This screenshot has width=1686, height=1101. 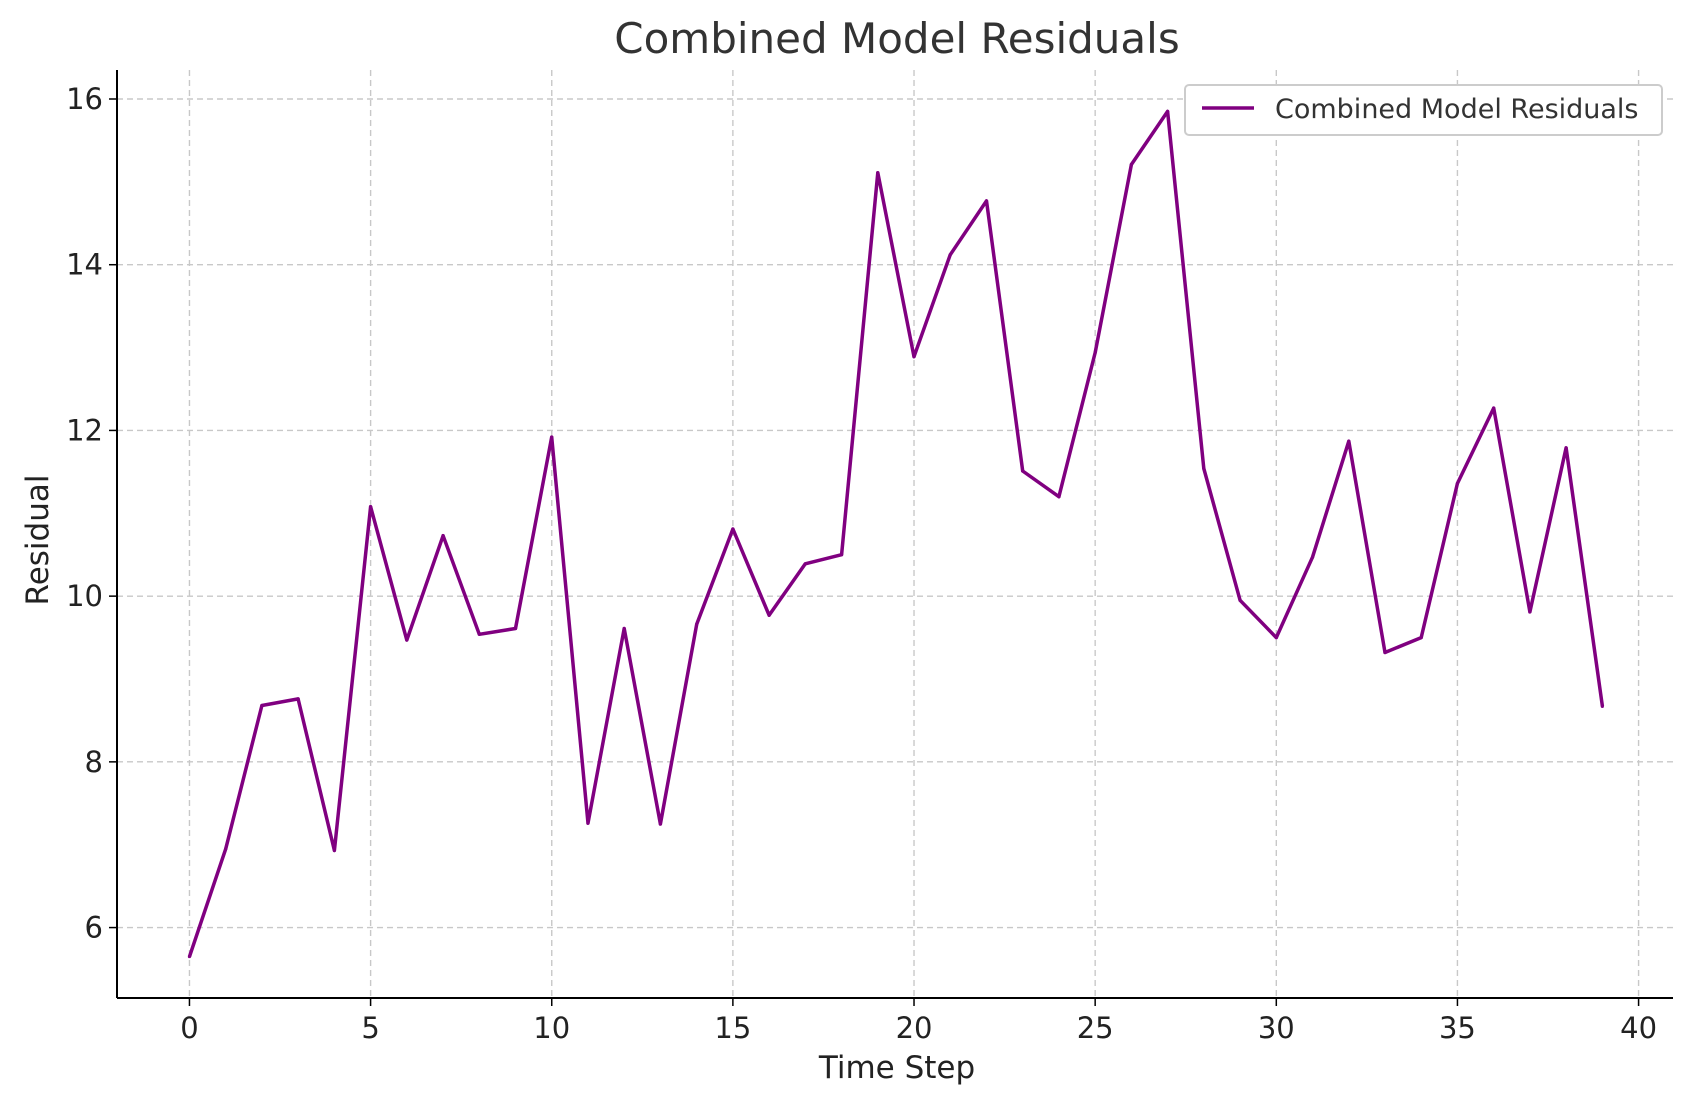 I want to click on x-tick-label: 30, so click(x=1276, y=1028).